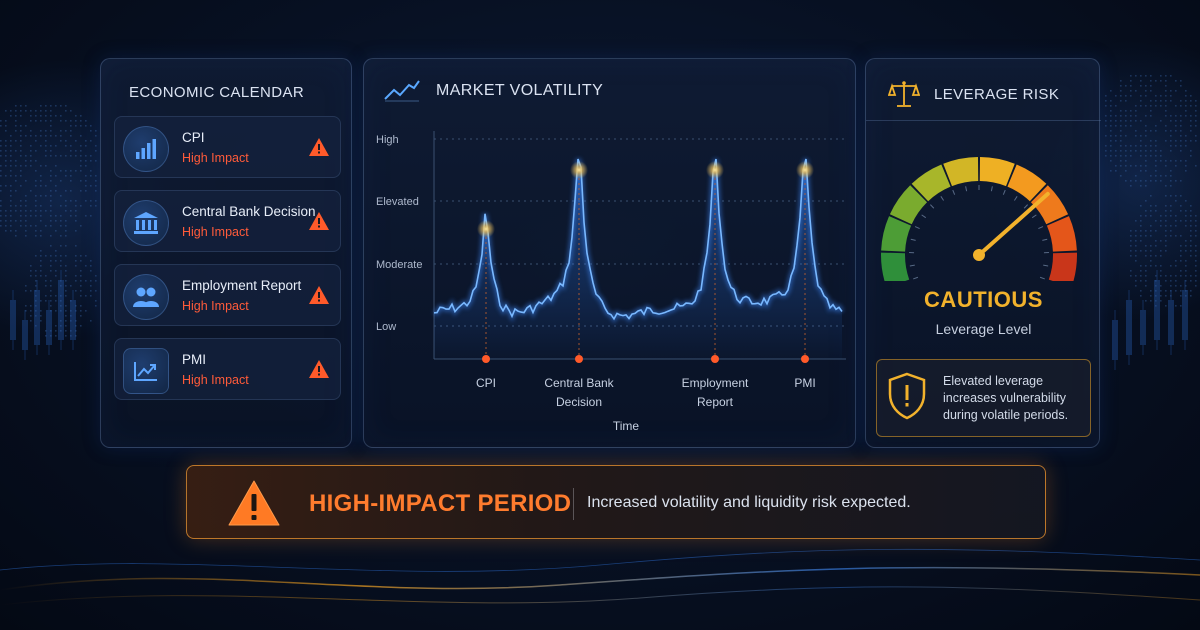 The image size is (1200, 630). I want to click on calendar-event-cpi: CPI High Impact, so click(227, 147).